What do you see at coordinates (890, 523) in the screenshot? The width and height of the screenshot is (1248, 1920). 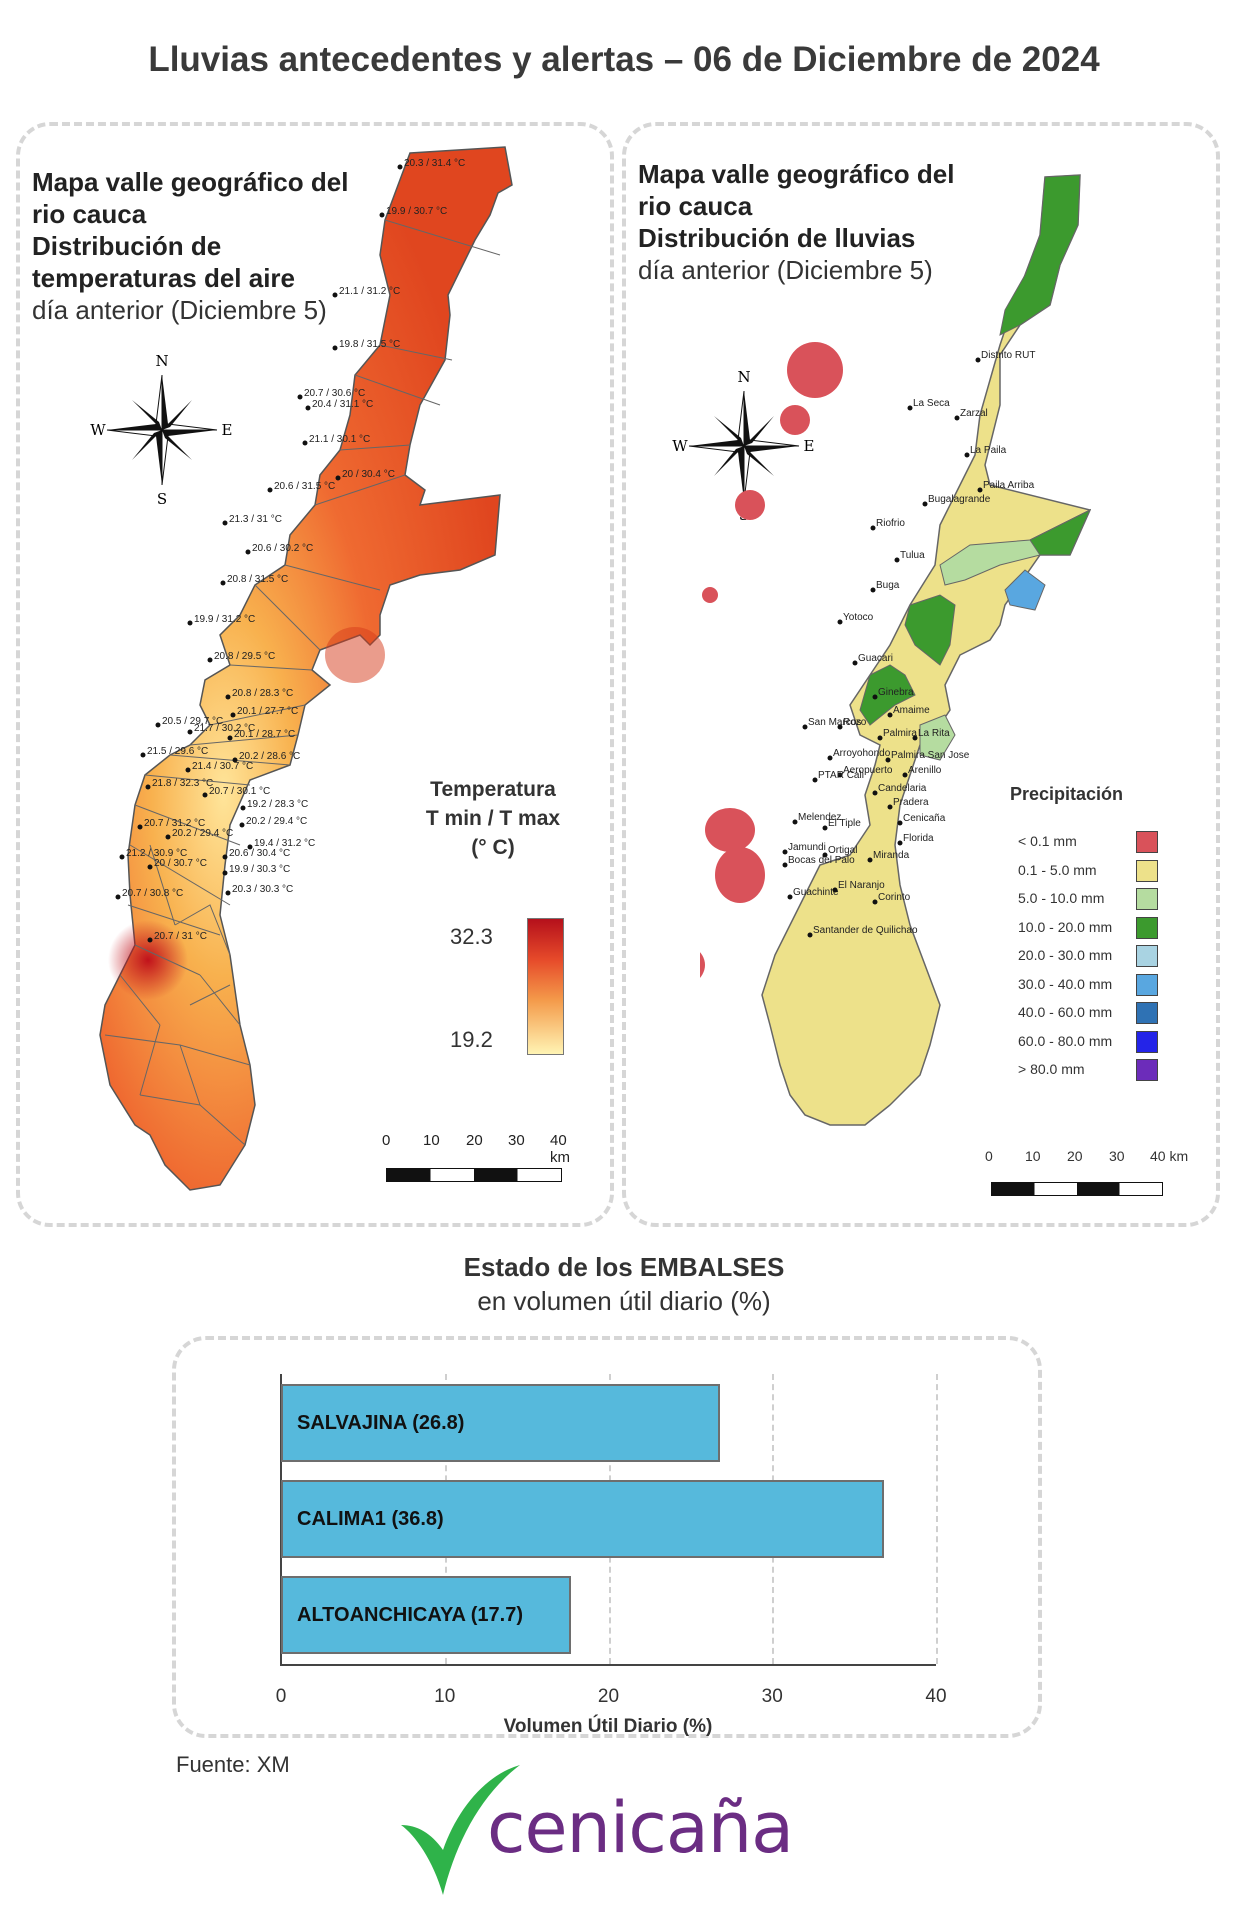 I see `place-label: Riofrio` at bounding box center [890, 523].